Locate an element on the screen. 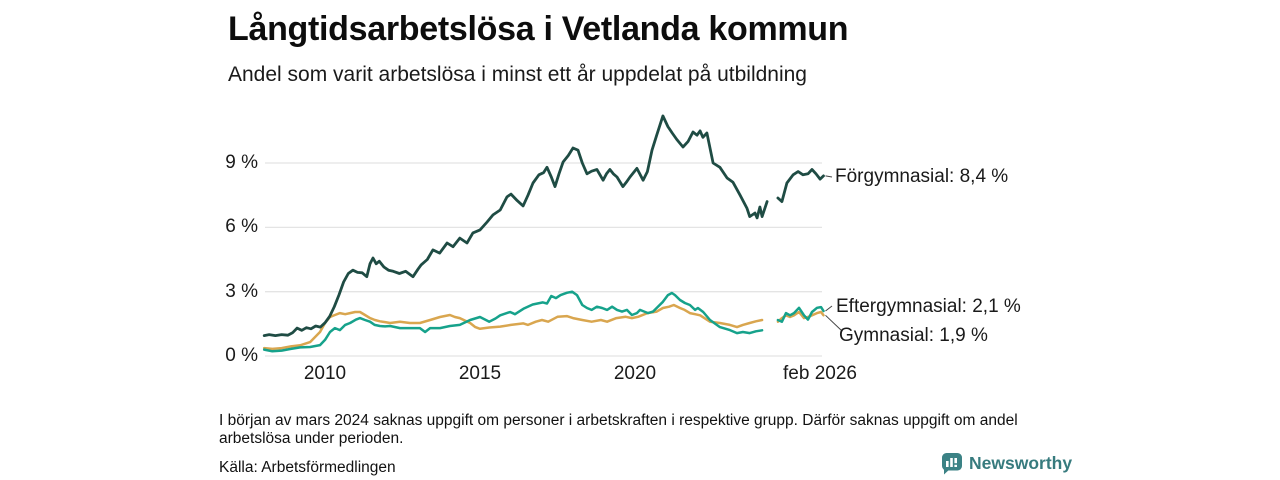 The width and height of the screenshot is (1280, 480). page-title: Långtidsarbetslösa i Vetlanda kommun is located at coordinates (538, 29).